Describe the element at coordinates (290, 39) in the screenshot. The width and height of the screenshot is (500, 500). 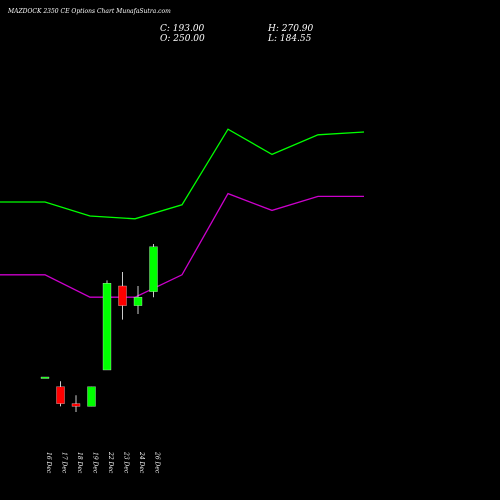
I see `low-value: L: 184.55` at that location.